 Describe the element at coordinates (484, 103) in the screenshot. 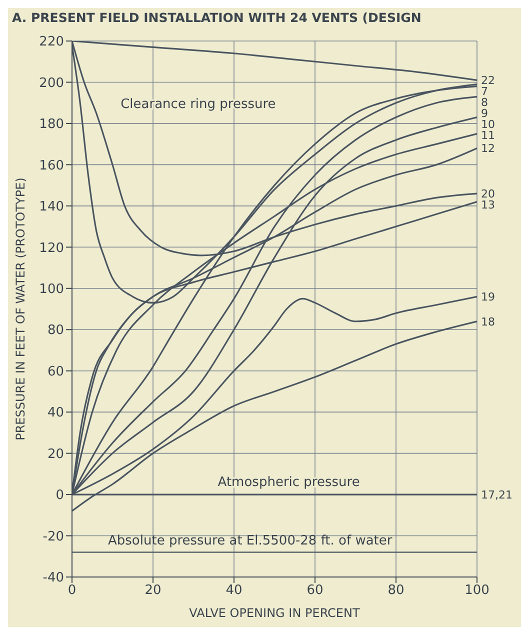

I see `series-label: 8` at that location.